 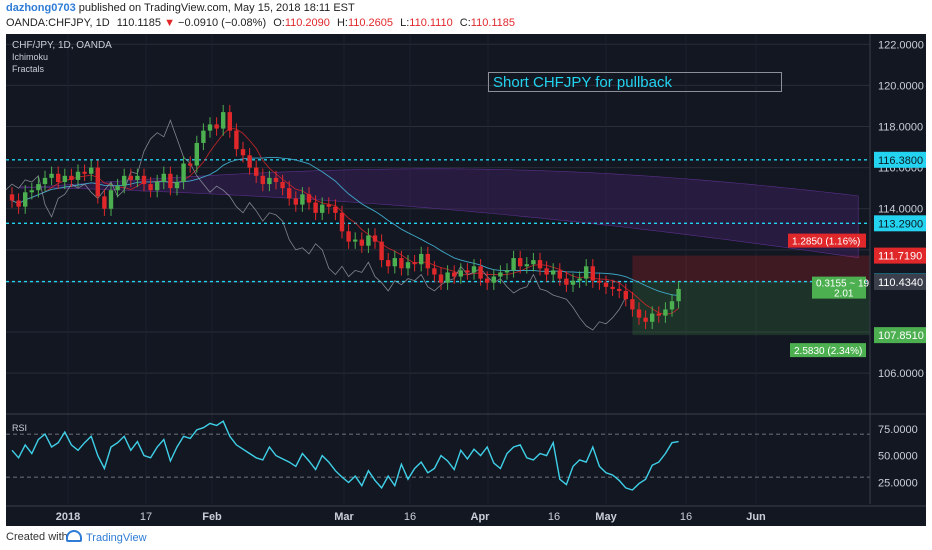 What do you see at coordinates (345, 455) in the screenshot?
I see `rsi-line` at bounding box center [345, 455].